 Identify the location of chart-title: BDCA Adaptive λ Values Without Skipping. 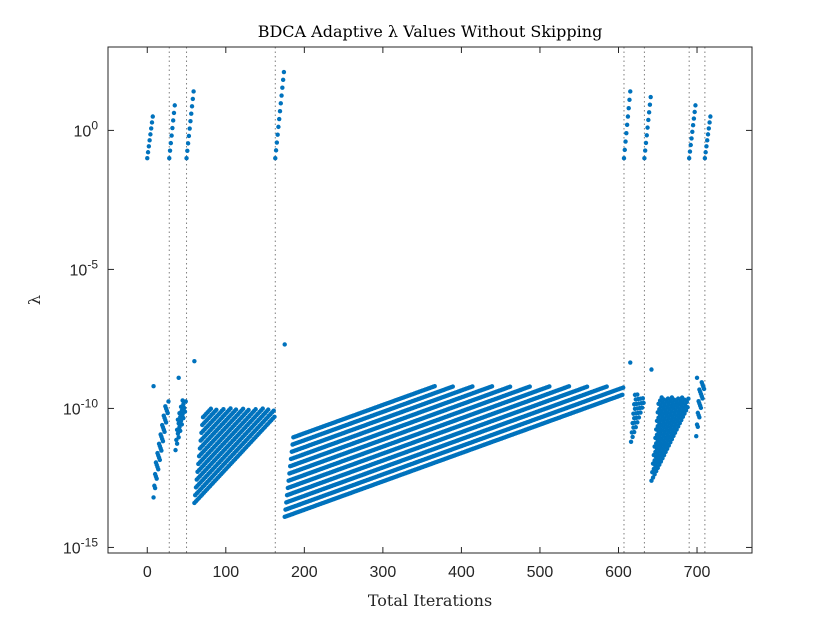
(430, 31).